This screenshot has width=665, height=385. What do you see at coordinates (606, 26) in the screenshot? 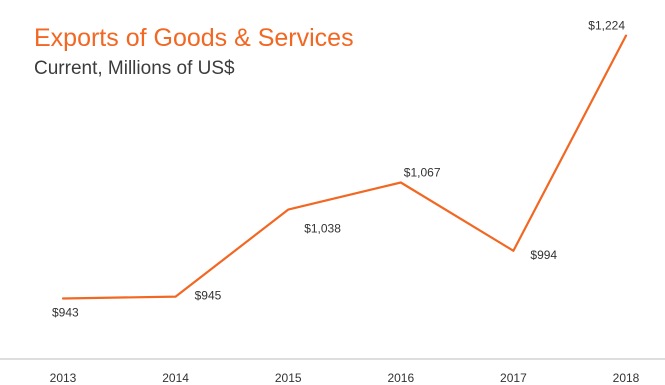
I see `data-label: $1,224` at bounding box center [606, 26].